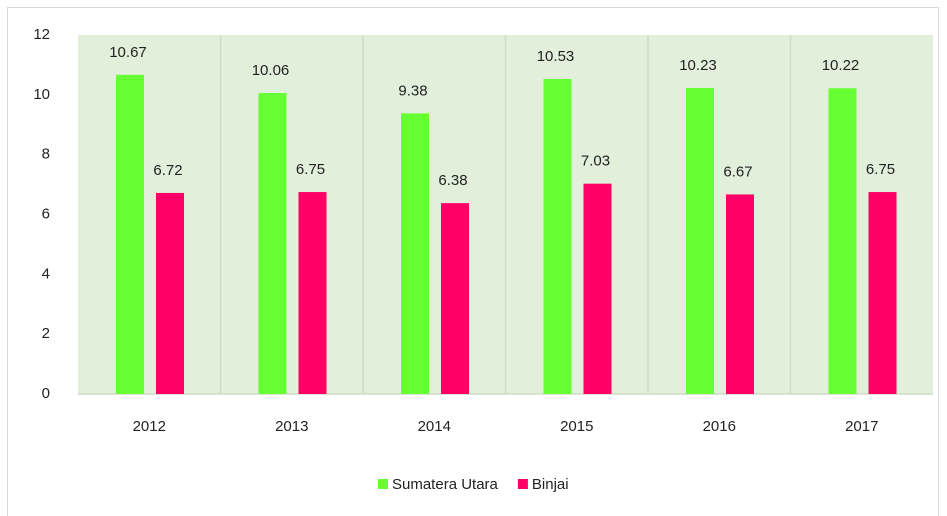 The width and height of the screenshot is (947, 516). What do you see at coordinates (46, 333) in the screenshot?
I see `y-tick-label: 2` at bounding box center [46, 333].